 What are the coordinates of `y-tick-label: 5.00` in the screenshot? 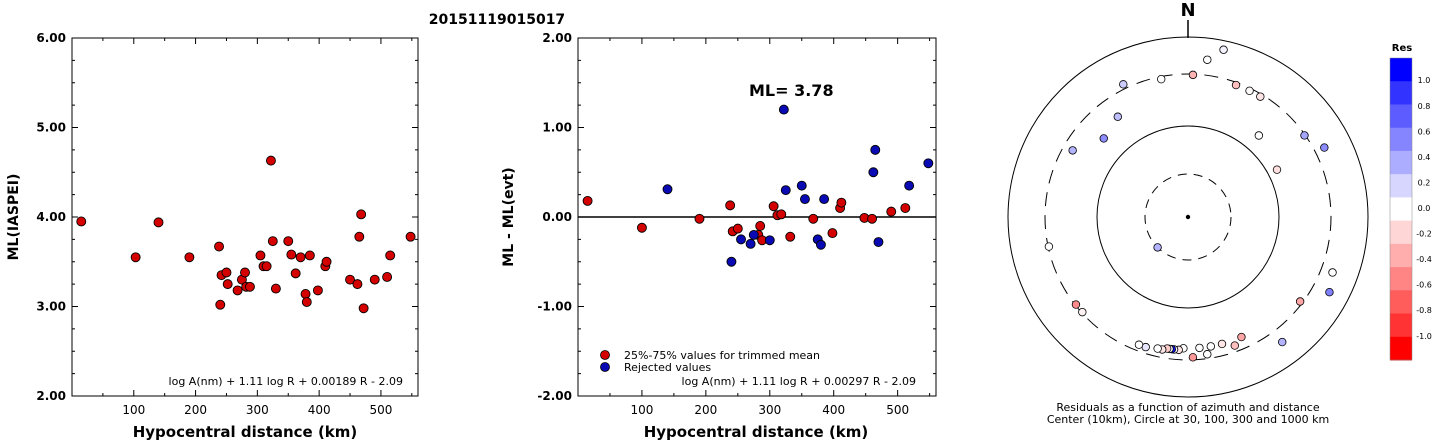 It's located at (51, 128).